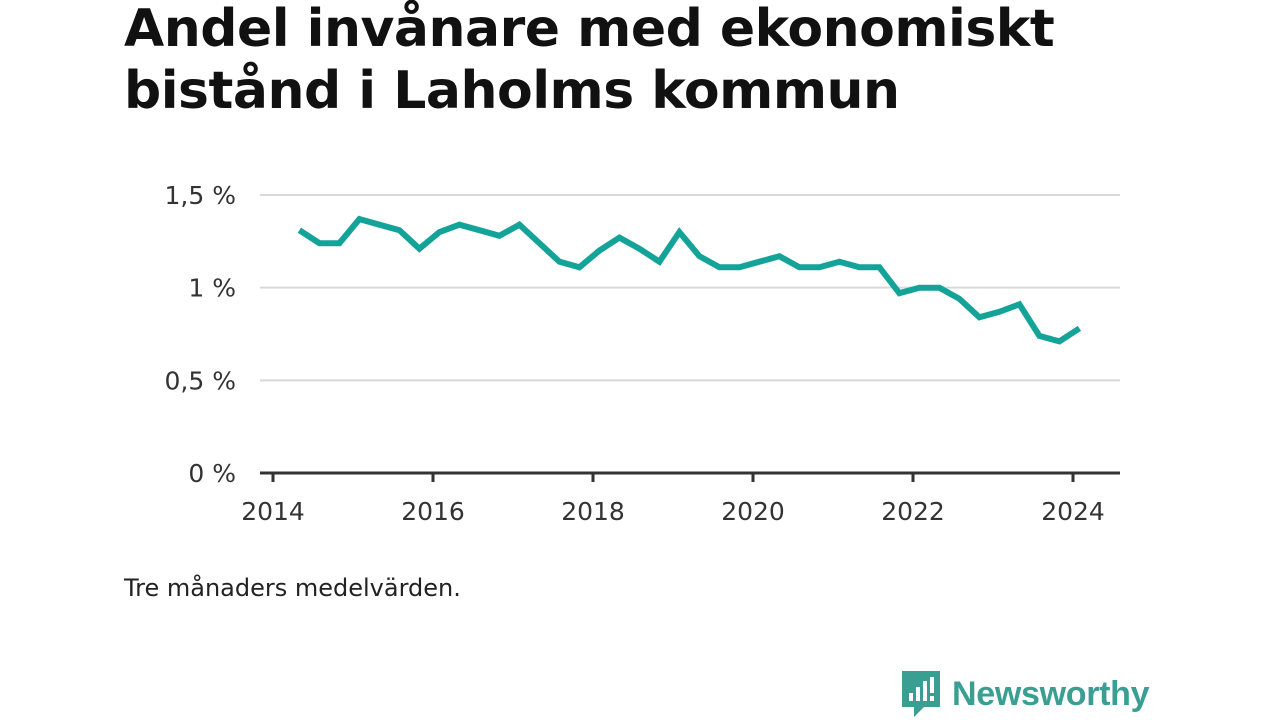 The width and height of the screenshot is (1280, 720). What do you see at coordinates (680, 498) in the screenshot?
I see `x-axis: 2014 2016 2018 2020 2022 2024` at bounding box center [680, 498].